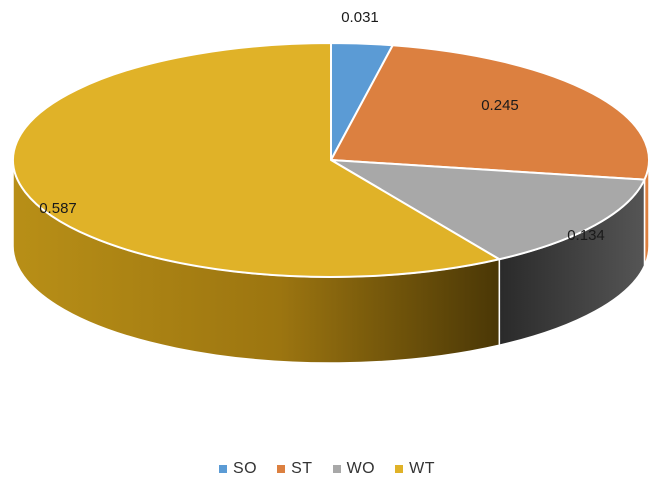 This screenshot has height=484, width=654. I want to click on legend-item-wt: WT, so click(415, 469).